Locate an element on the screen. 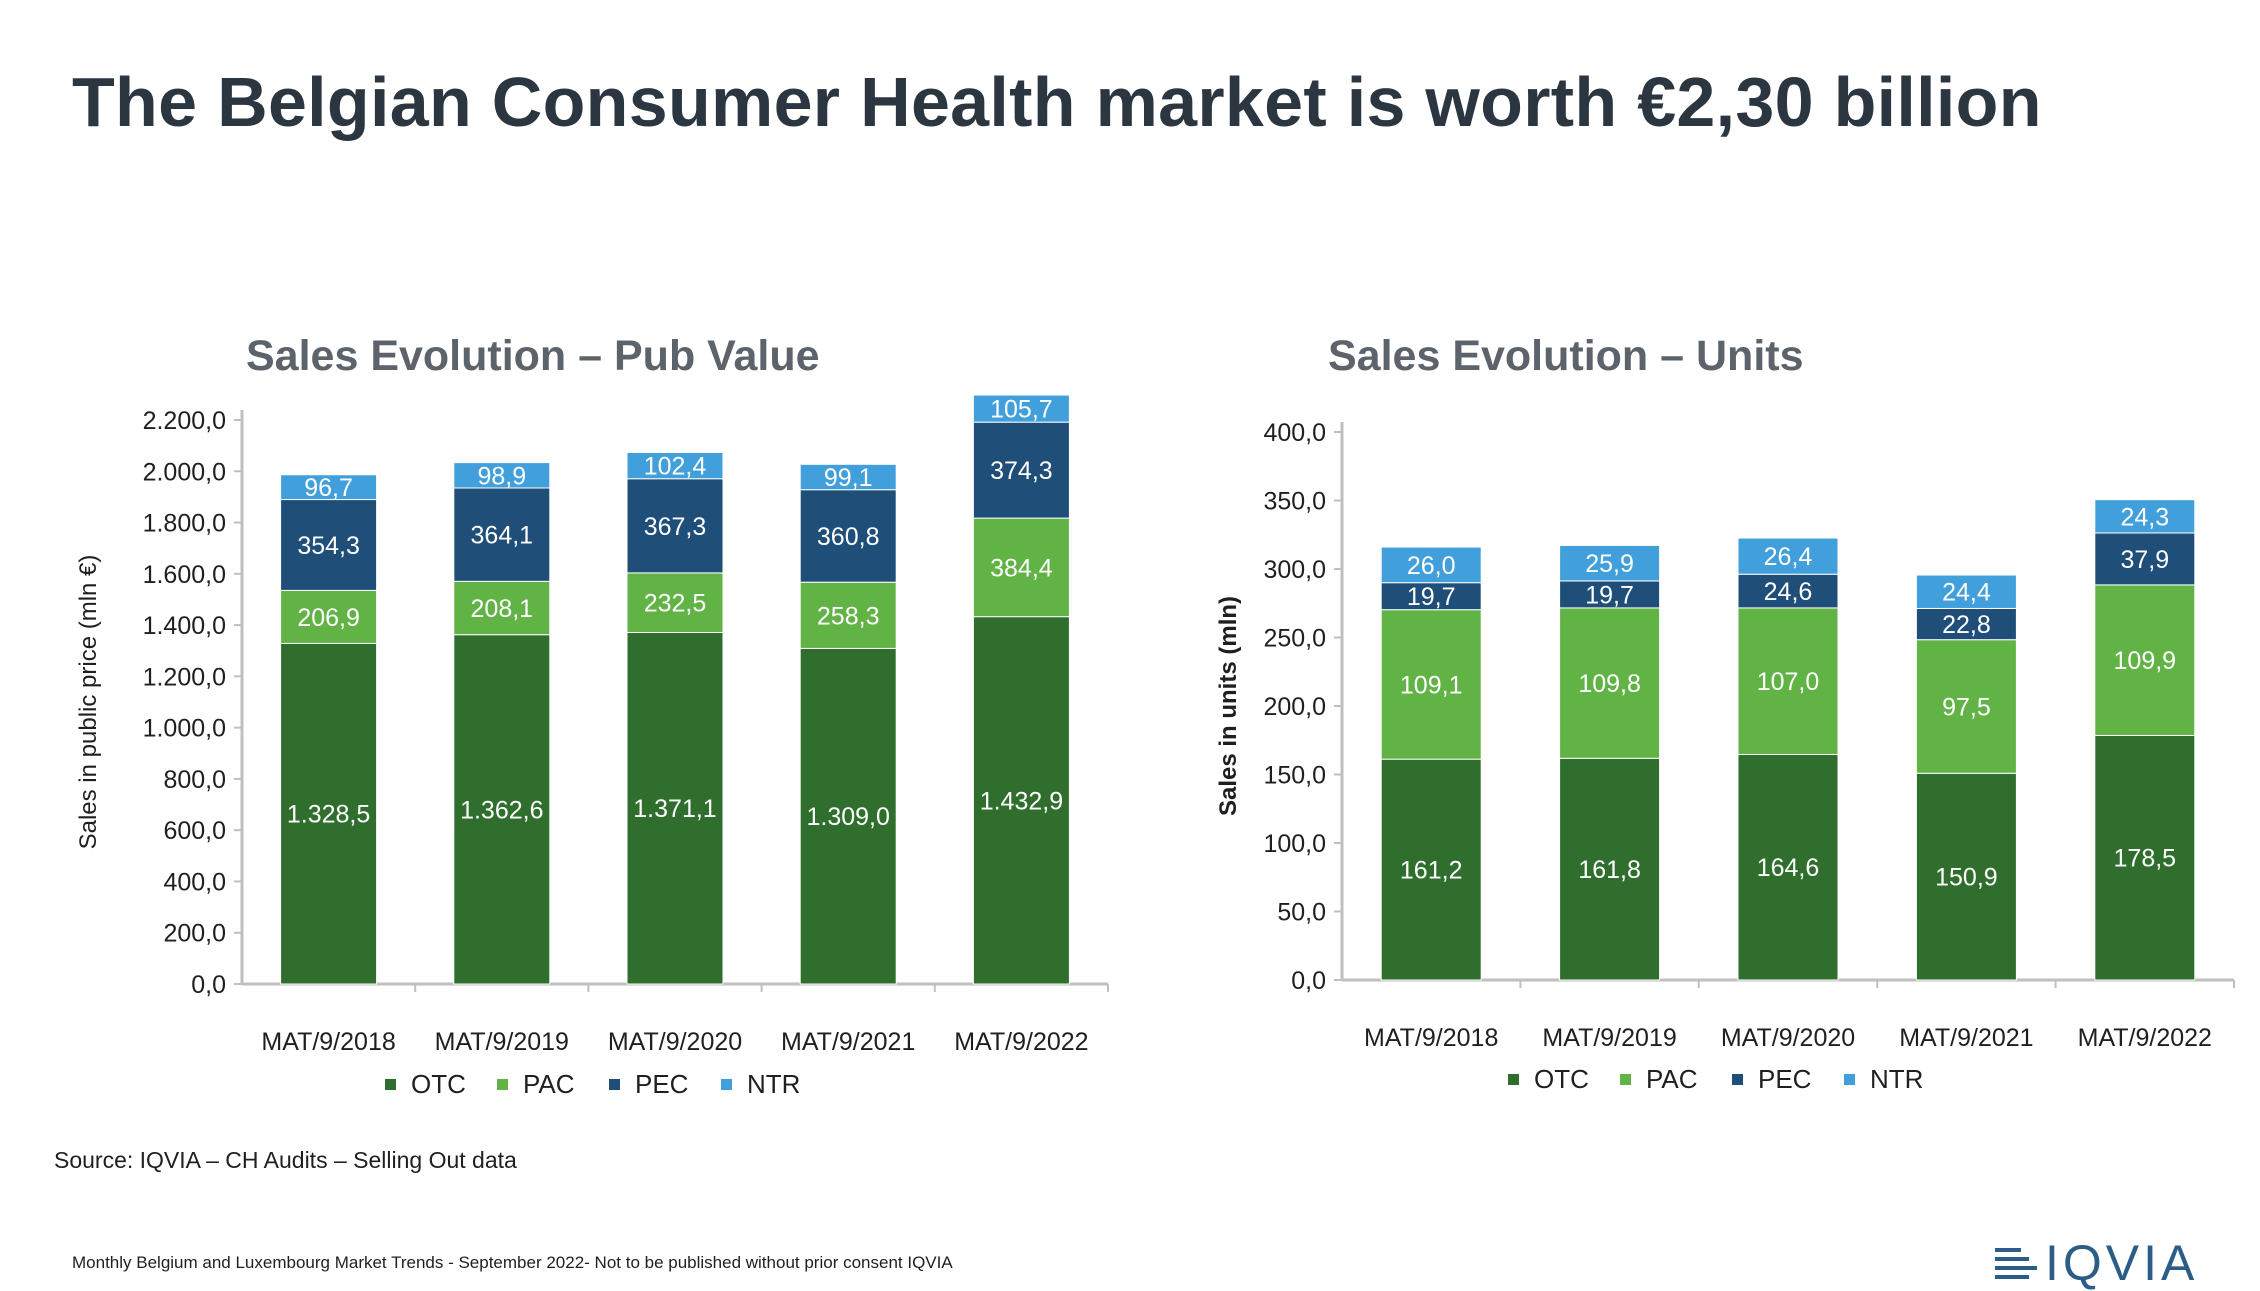 The width and height of the screenshot is (2260, 1291). y-tick-label: 2.200,0 is located at coordinates (184, 421).